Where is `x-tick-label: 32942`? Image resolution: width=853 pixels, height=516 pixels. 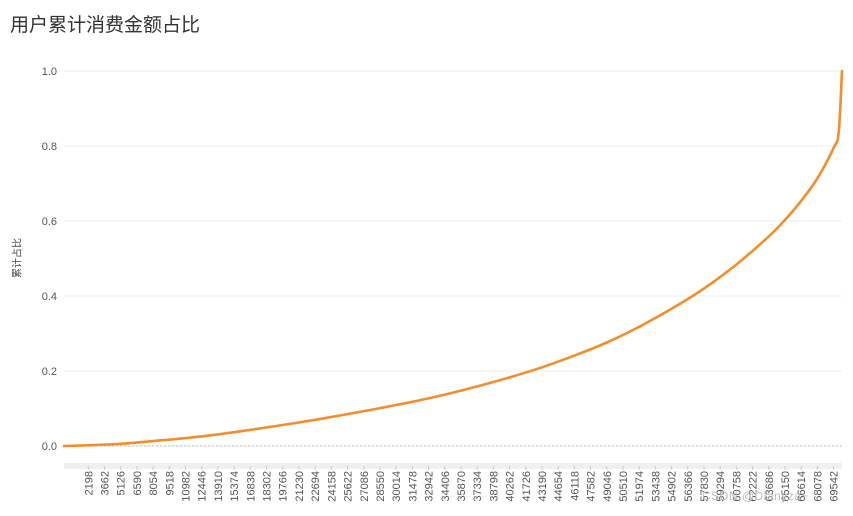 x-tick-label: 32942 is located at coordinates (430, 486).